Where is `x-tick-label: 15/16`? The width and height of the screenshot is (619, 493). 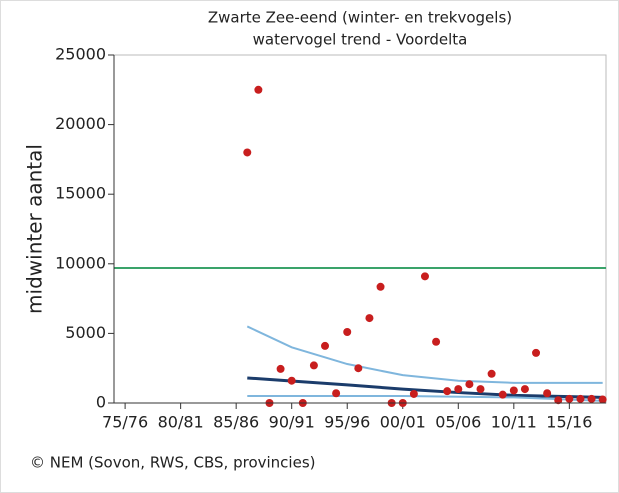 x-tick-label: 15/16 is located at coordinates (569, 422).